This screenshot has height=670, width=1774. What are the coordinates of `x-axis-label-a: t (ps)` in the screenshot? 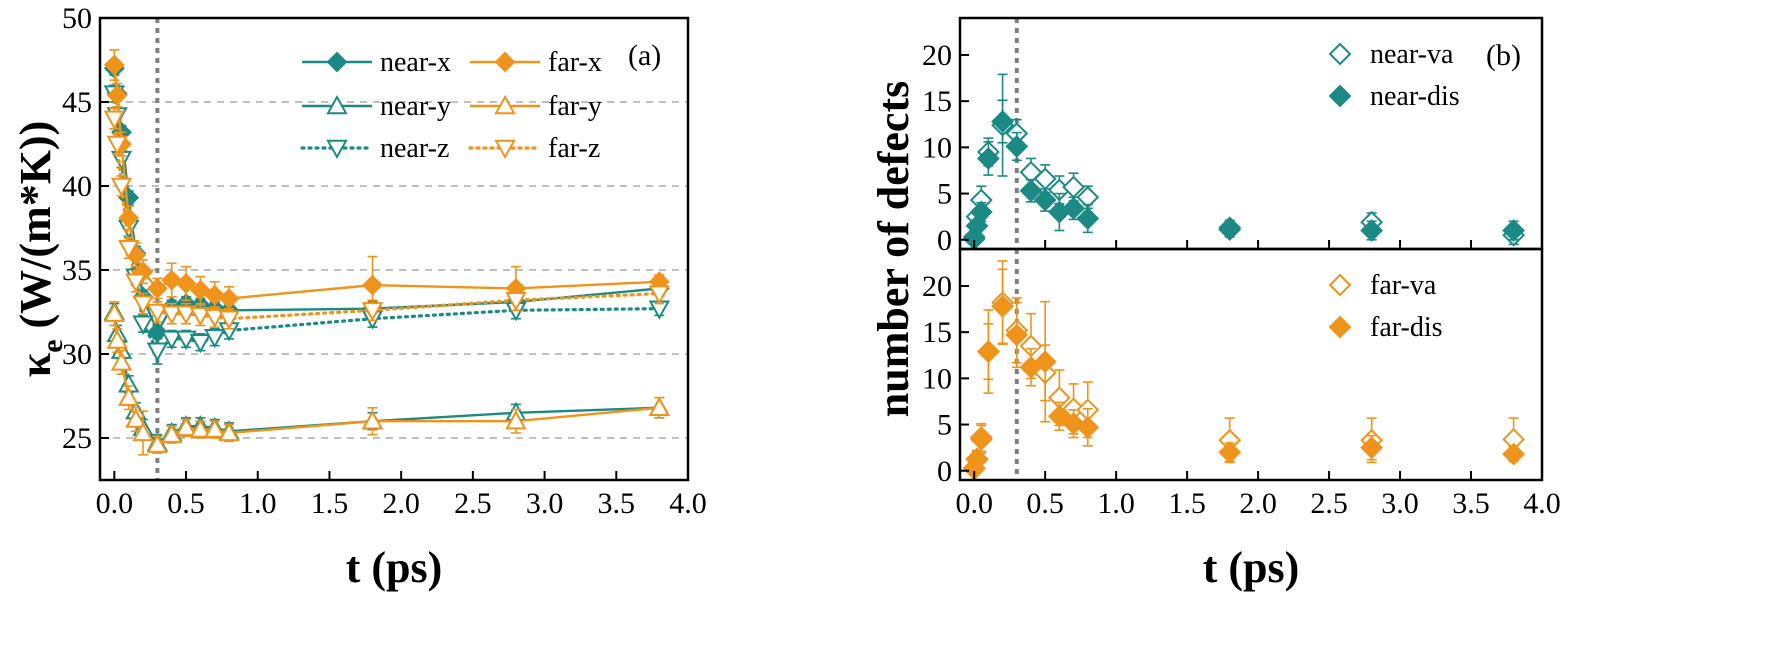 It's located at (394, 567).